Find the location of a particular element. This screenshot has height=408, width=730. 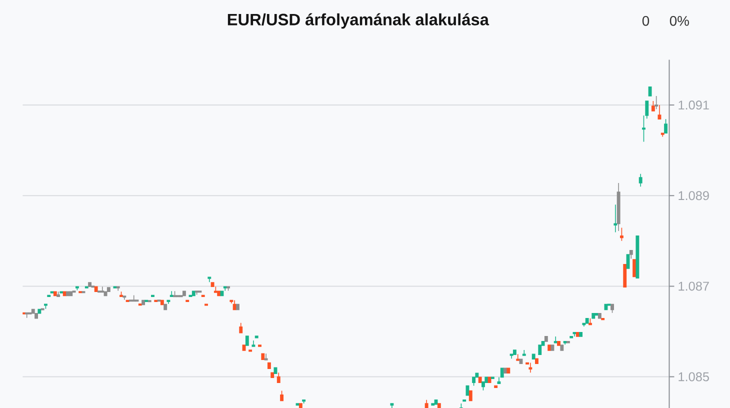

text: 0% is located at coordinates (679, 21).